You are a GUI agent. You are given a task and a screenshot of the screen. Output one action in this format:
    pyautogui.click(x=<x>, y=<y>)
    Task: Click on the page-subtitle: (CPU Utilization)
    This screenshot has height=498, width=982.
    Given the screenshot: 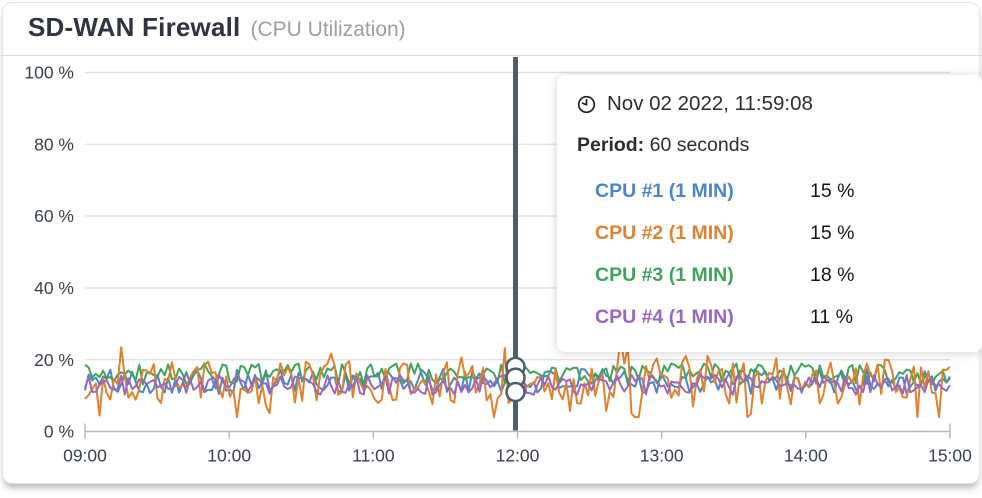 What is the action you would take?
    pyautogui.click(x=328, y=29)
    